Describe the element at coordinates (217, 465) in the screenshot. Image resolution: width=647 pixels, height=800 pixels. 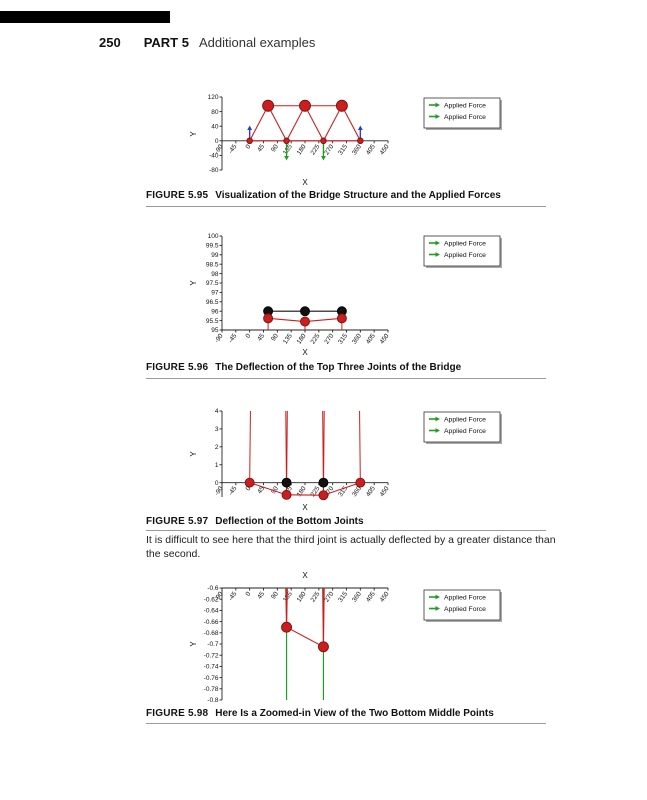
I see `svg-text: 1` at that location.